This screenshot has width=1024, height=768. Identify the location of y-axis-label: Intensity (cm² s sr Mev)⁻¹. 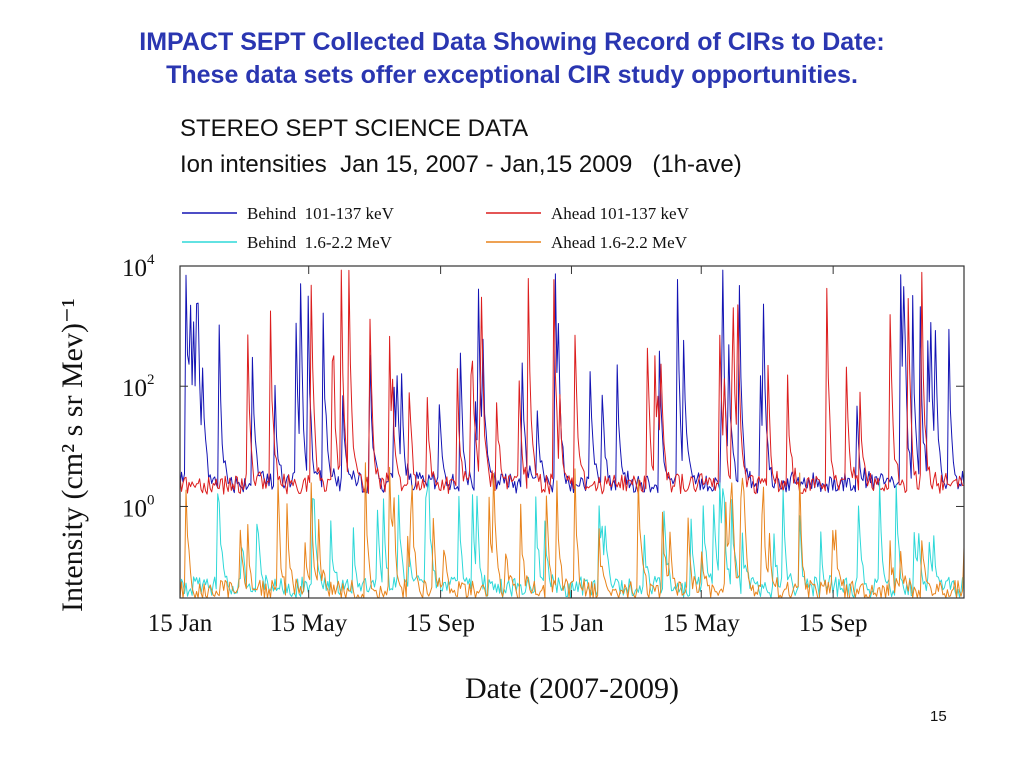
(72, 455).